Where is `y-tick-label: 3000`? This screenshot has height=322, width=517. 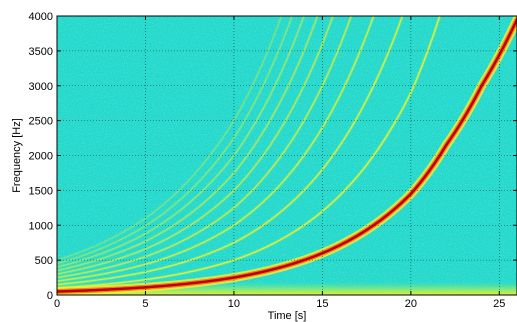 y-tick-label: 3000 is located at coordinates (41, 87).